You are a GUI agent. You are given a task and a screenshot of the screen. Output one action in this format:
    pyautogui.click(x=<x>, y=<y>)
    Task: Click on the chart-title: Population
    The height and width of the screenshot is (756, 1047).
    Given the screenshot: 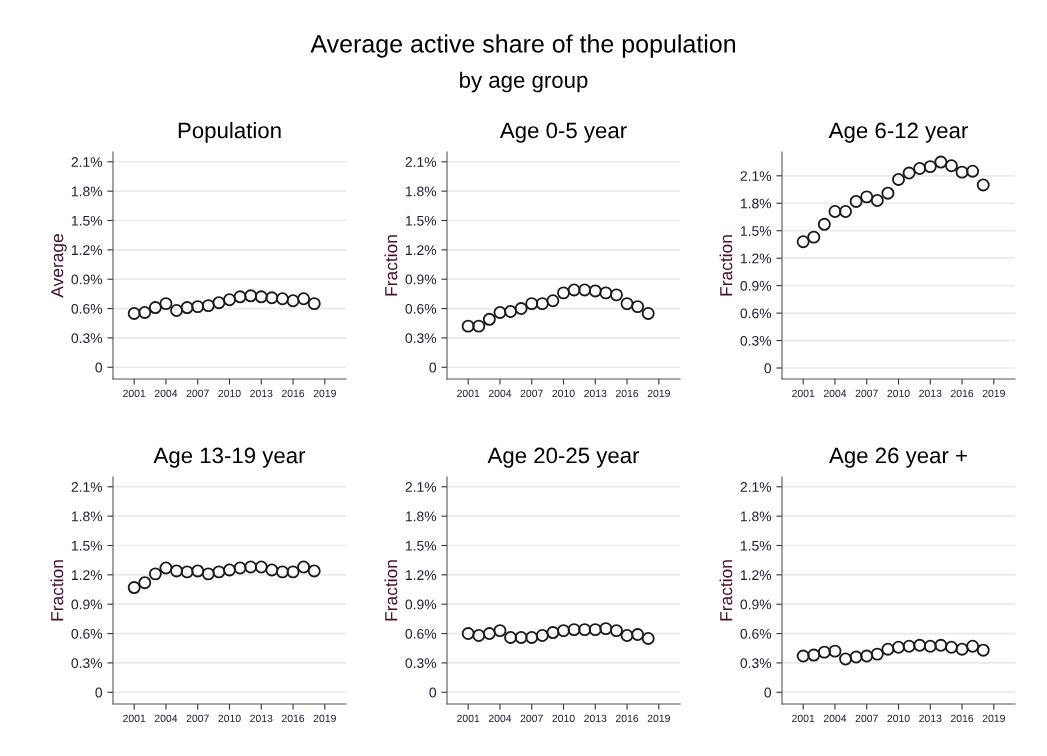 What is the action you would take?
    pyautogui.click(x=229, y=132)
    